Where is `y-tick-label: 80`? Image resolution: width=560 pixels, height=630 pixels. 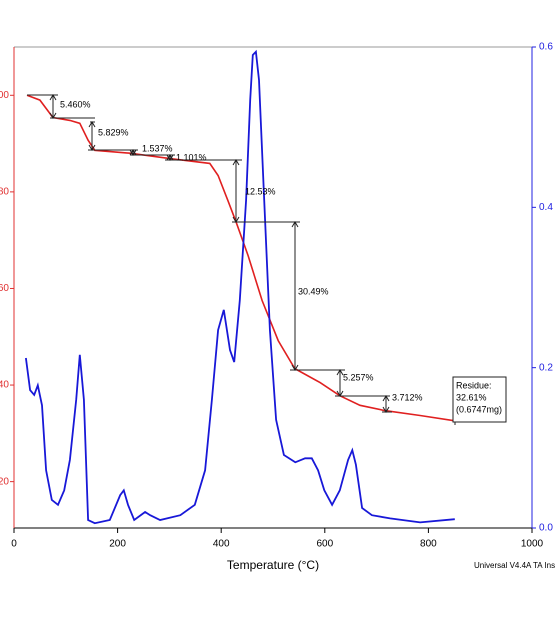
y-tick-label: 80 is located at coordinates (4, 192).